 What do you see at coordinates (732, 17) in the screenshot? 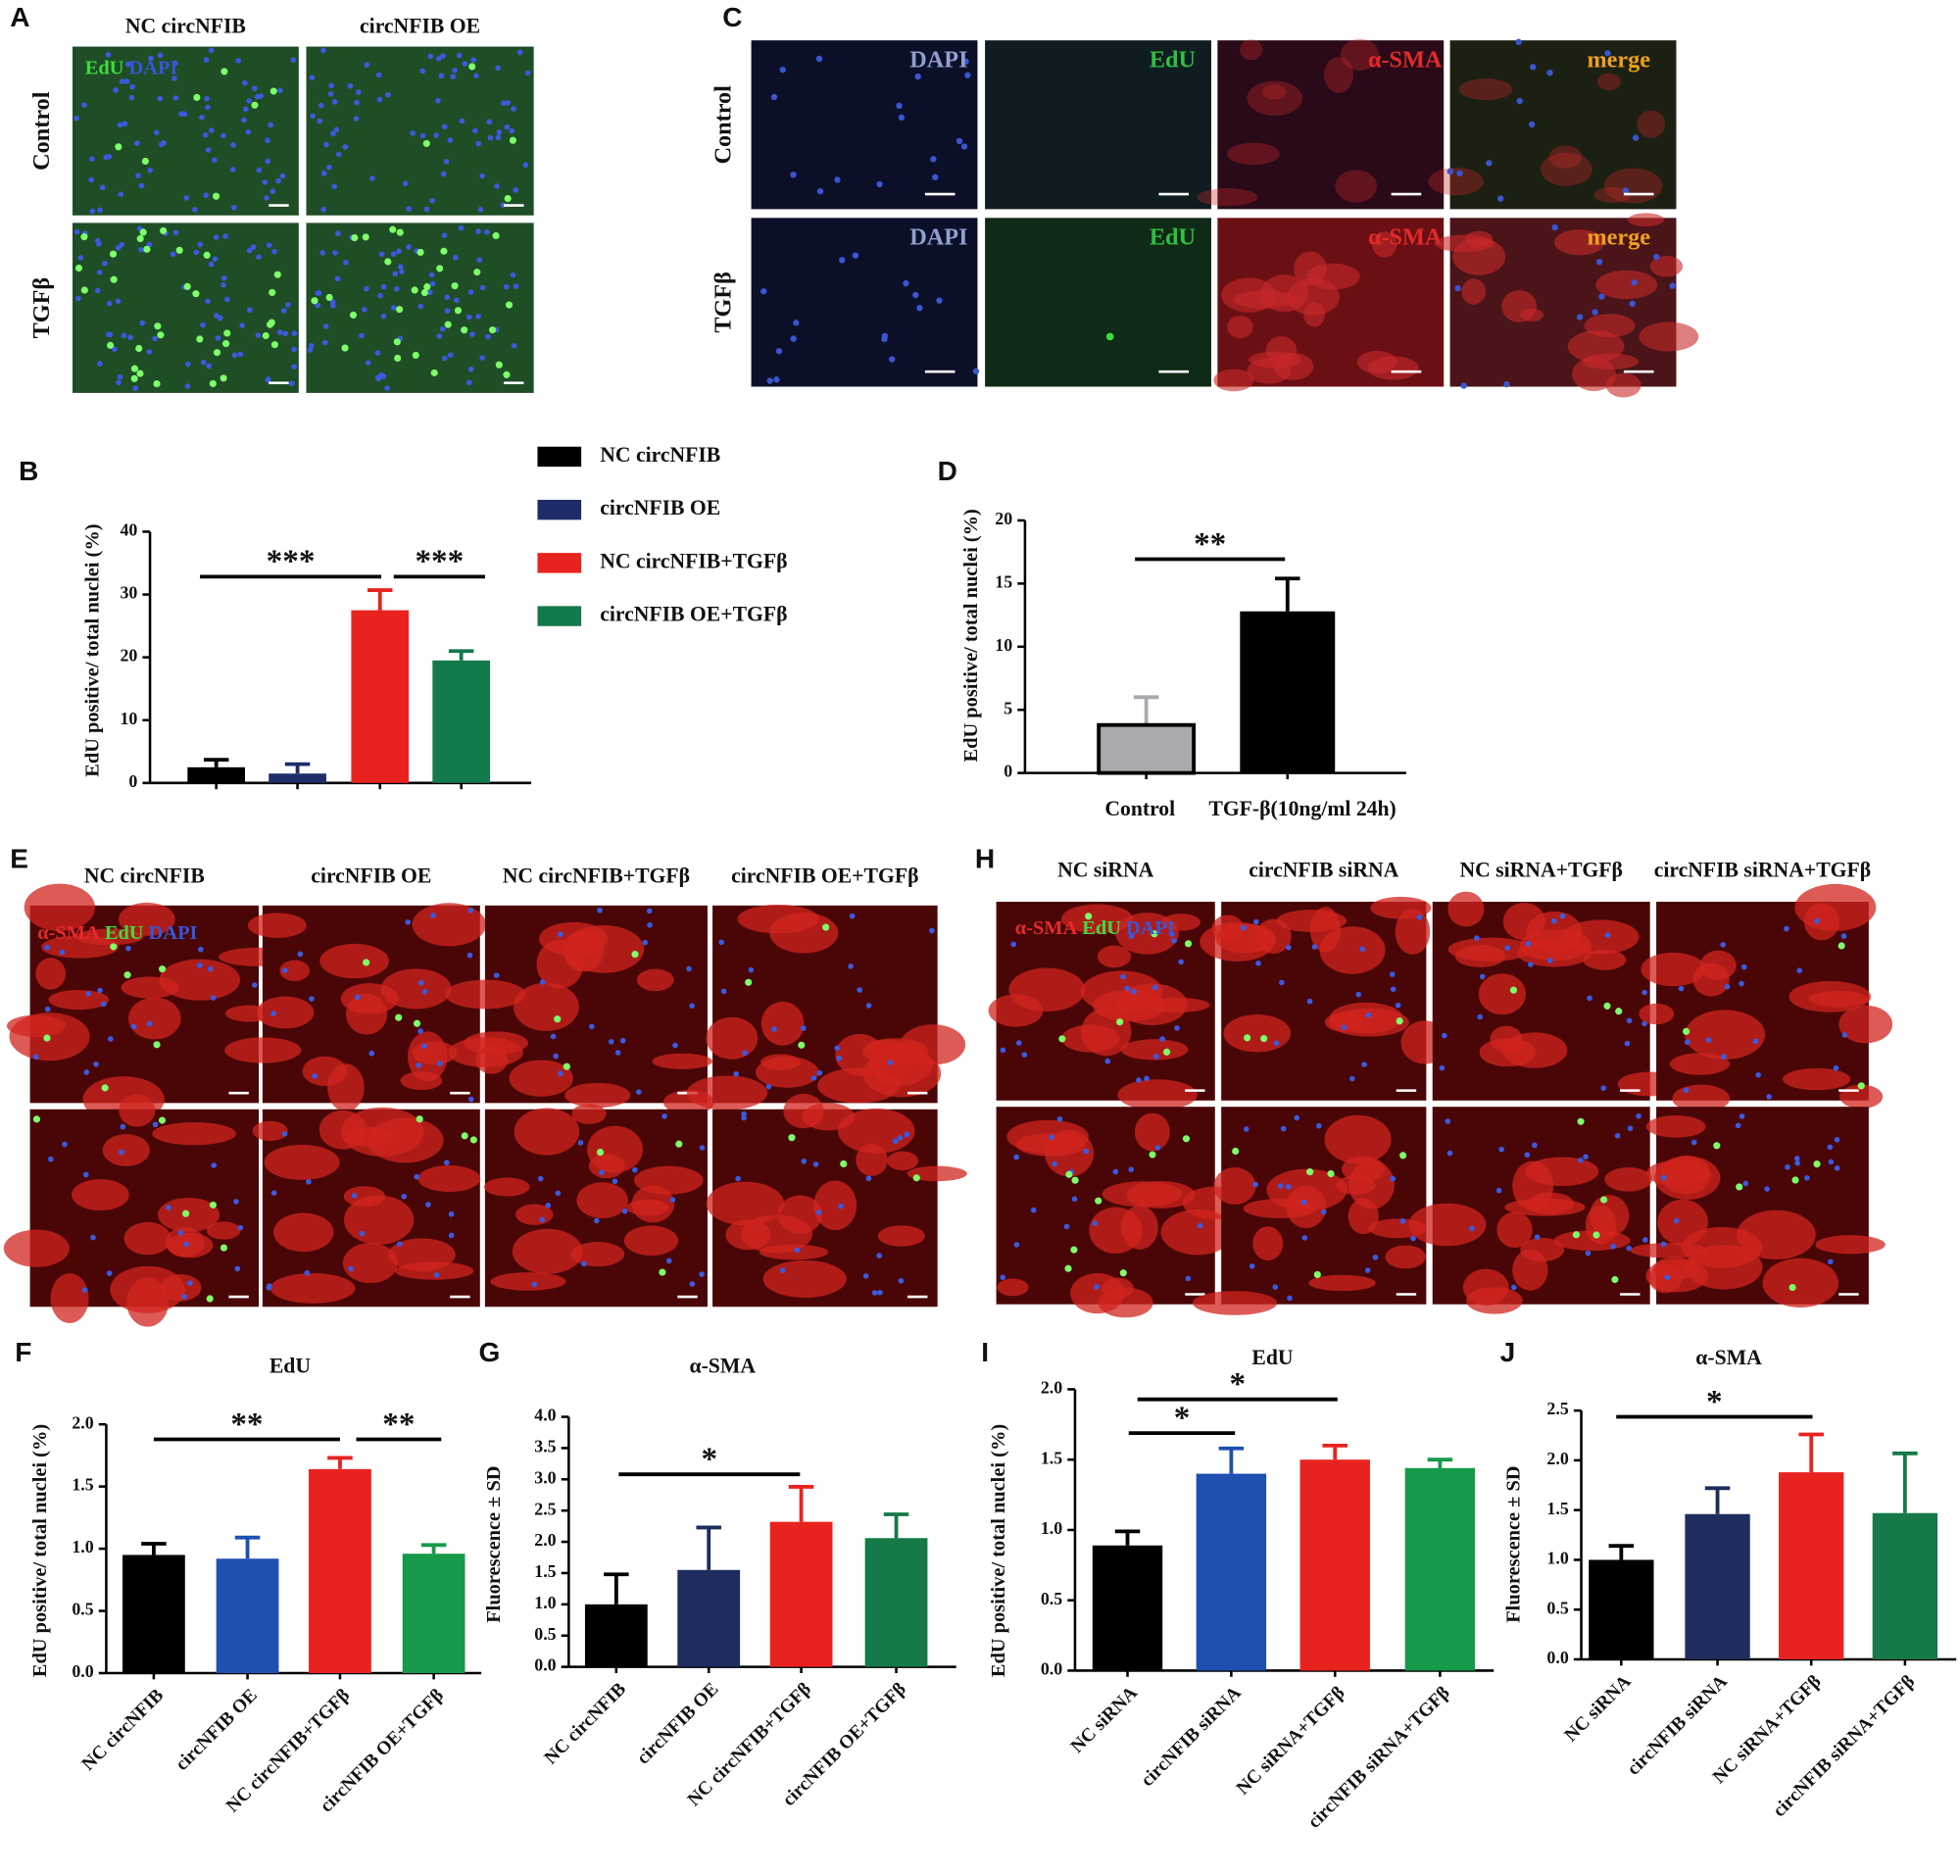
I see `panel-letter: C` at bounding box center [732, 17].